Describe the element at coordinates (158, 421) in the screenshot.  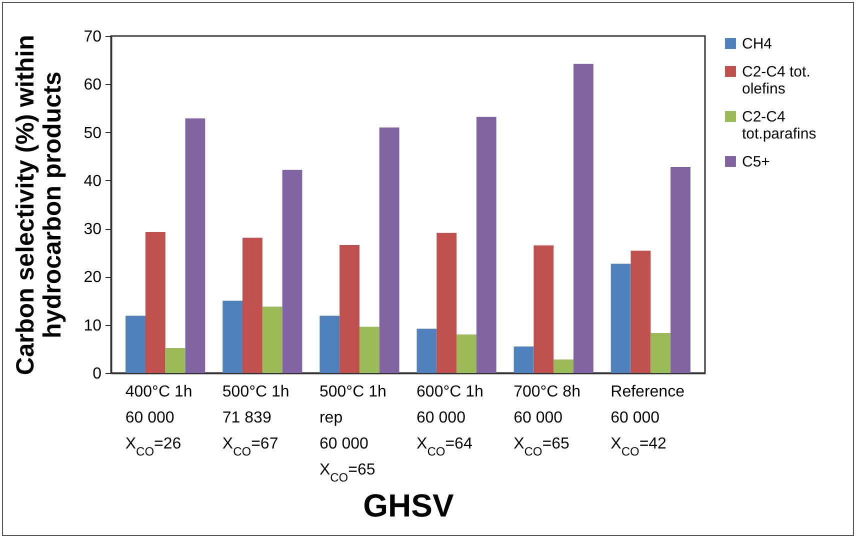
I see `x-tick-label: 400°C 1h 60 000 X$_{CO}$=26` at that location.